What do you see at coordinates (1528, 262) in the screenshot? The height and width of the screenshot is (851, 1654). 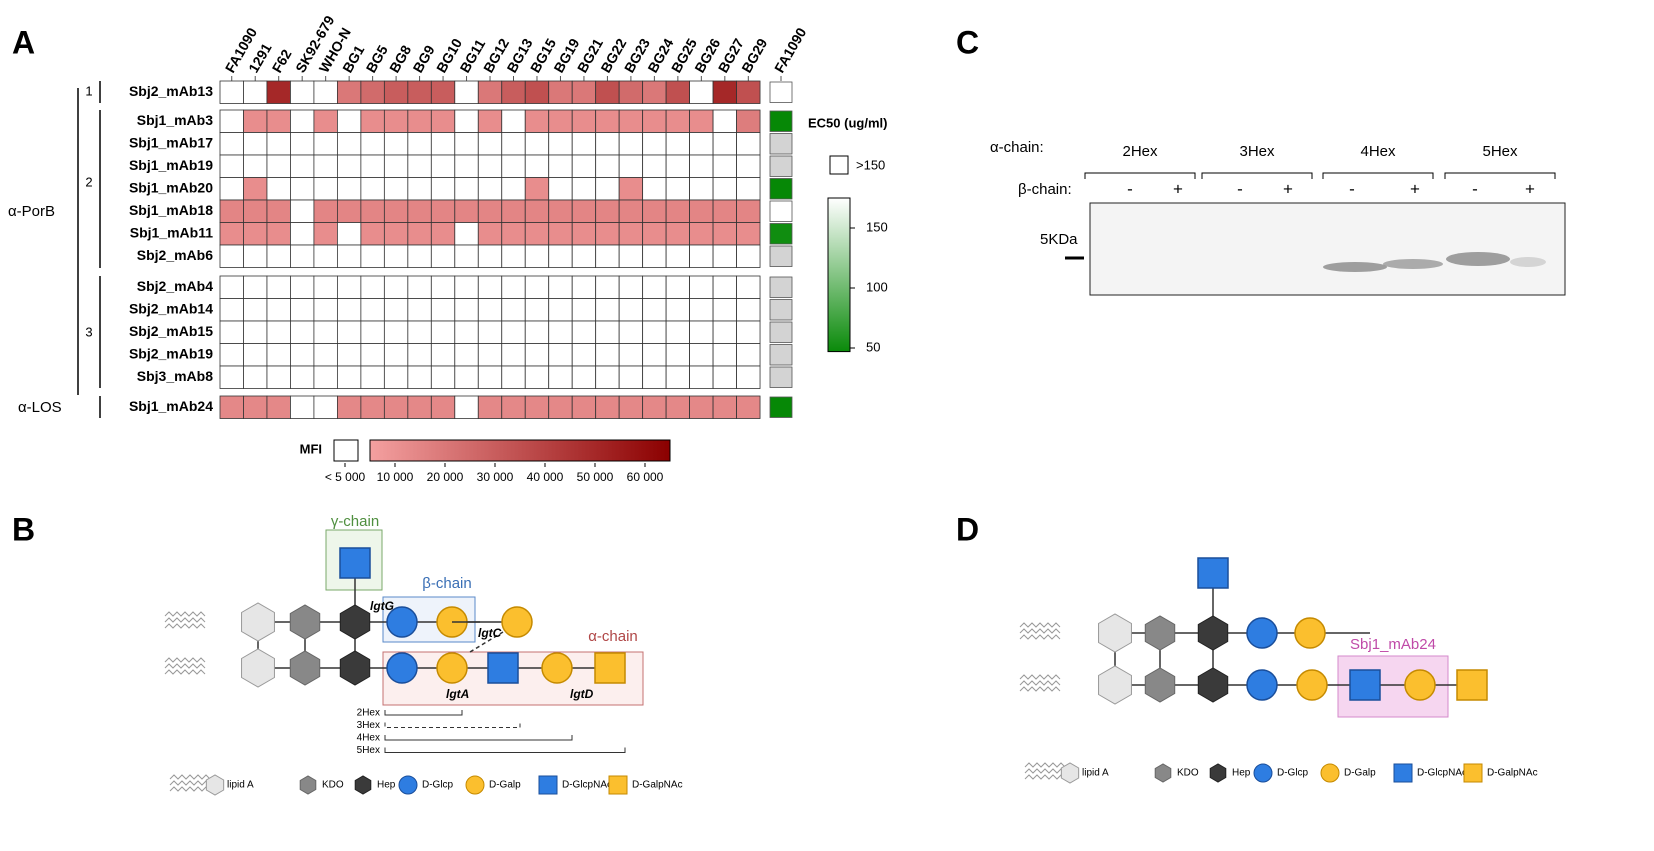 I see `band` at bounding box center [1528, 262].